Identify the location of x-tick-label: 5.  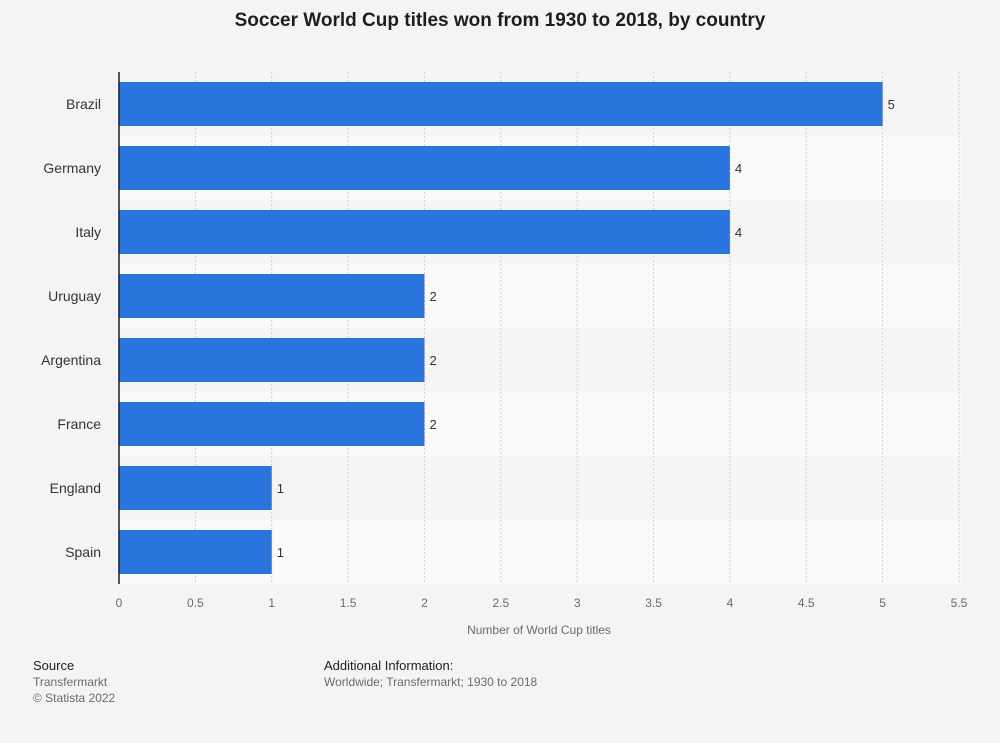
(882, 603).